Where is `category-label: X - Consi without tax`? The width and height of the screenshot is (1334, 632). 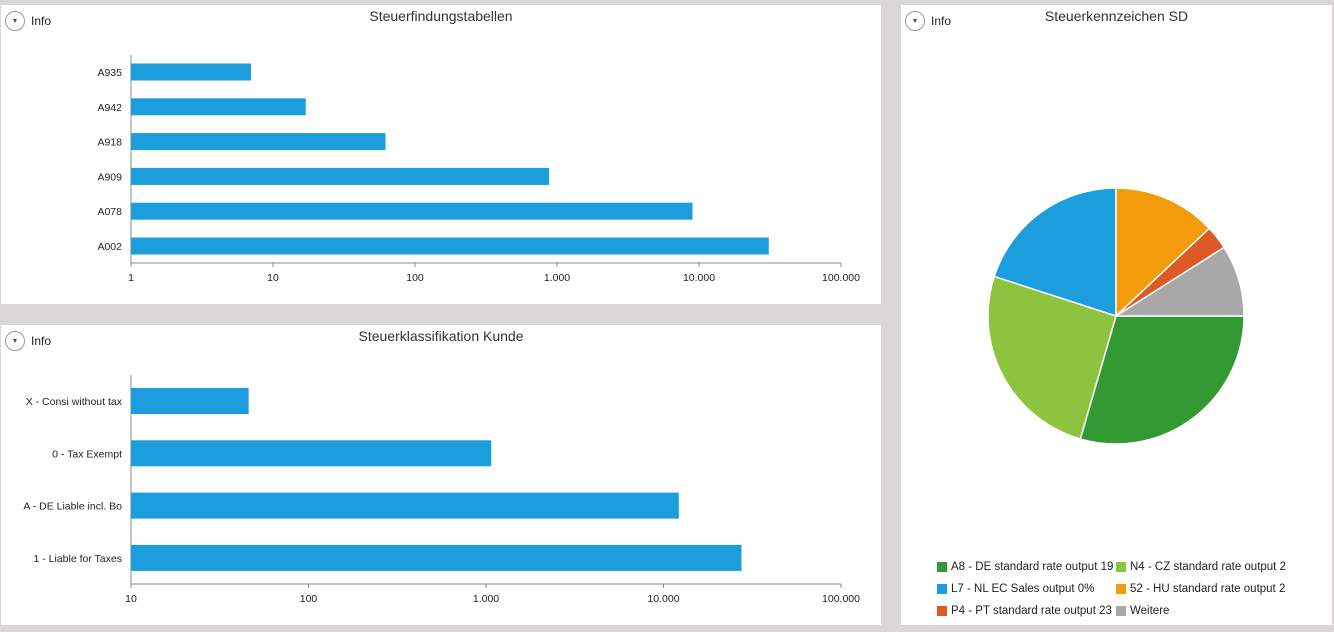 category-label: X - Consi without tax is located at coordinates (74, 402).